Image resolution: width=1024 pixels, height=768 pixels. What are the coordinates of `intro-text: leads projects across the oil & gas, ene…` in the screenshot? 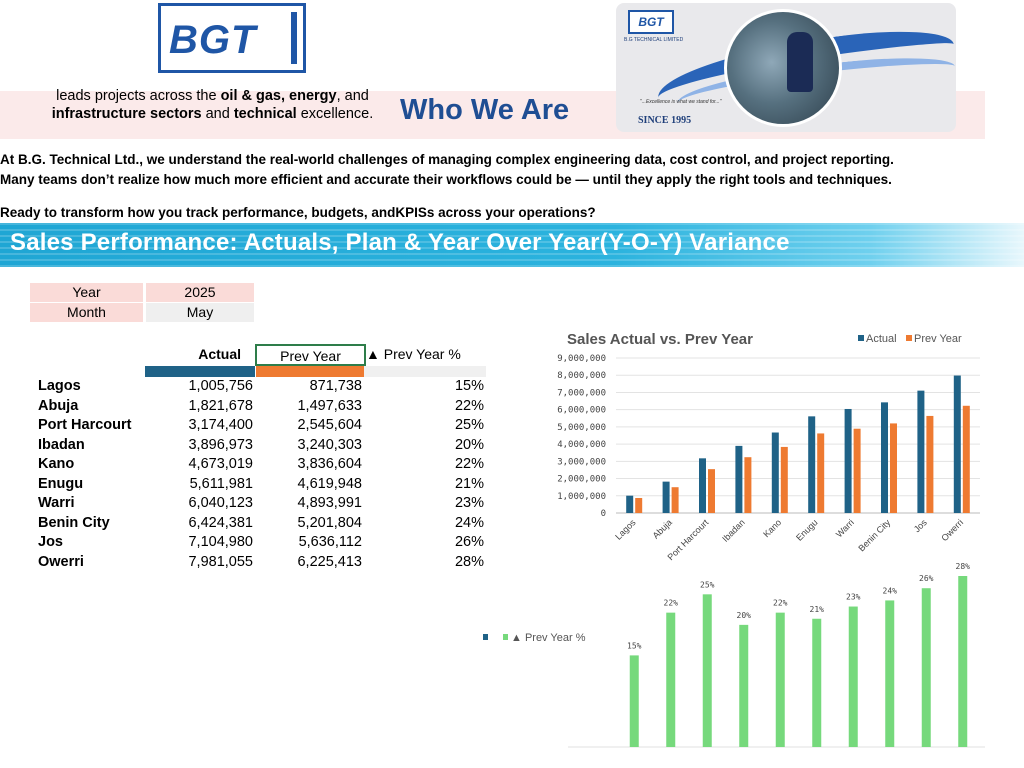 It's located at (212, 105).